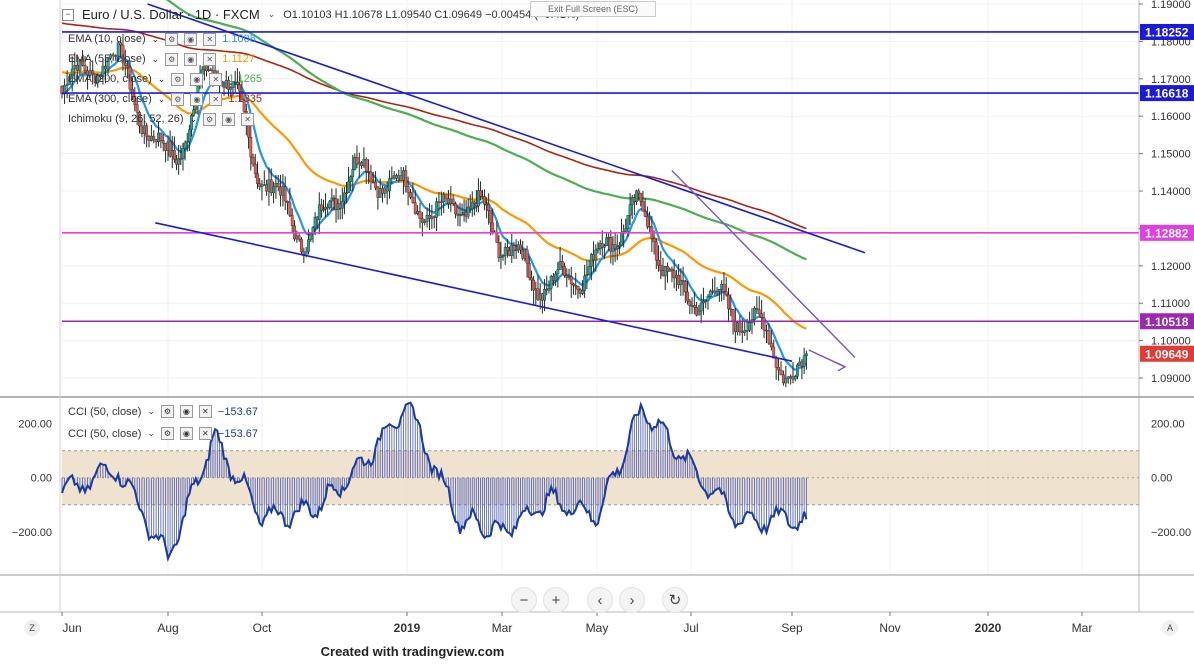  I want to click on legend-value: 1.1127, so click(239, 59).